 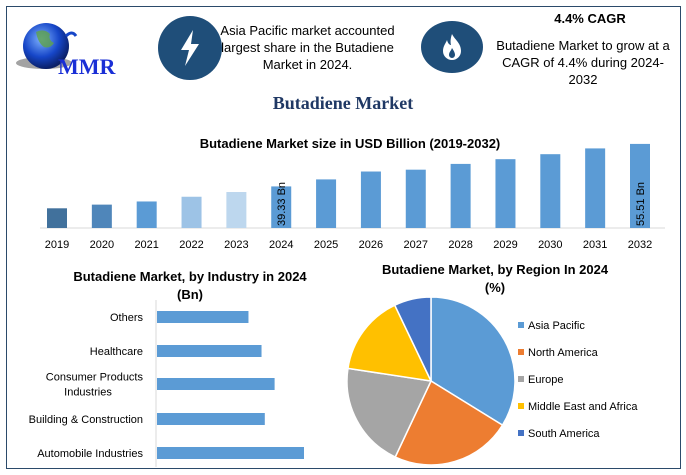 I want to click on flame-icon, so click(x=452, y=47).